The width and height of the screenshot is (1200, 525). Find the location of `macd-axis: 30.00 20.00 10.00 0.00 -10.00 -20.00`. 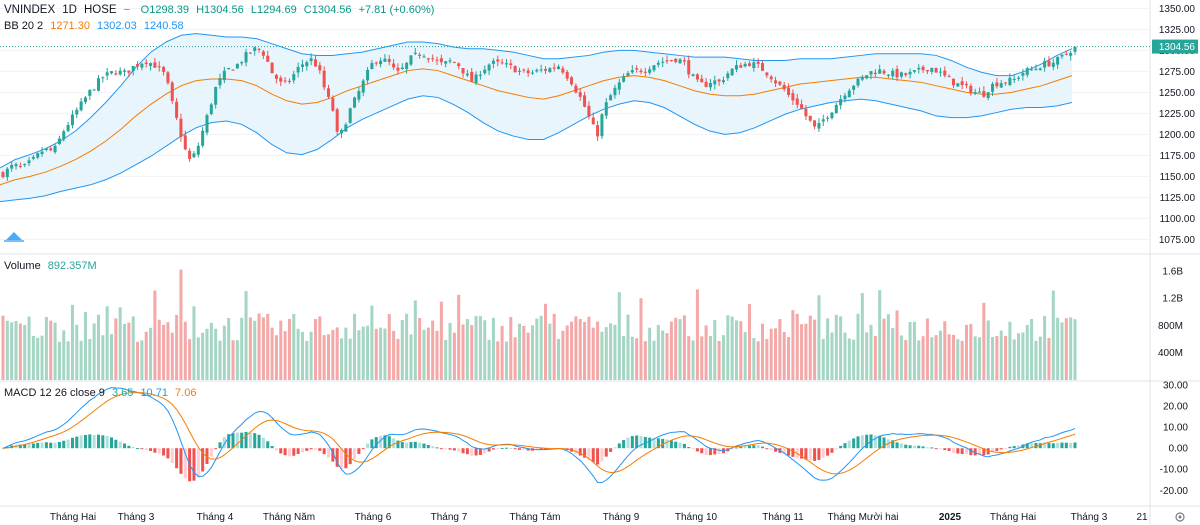

macd-axis: 30.00 20.00 10.00 0.00 -10.00 -20.00 is located at coordinates (1174, 439).